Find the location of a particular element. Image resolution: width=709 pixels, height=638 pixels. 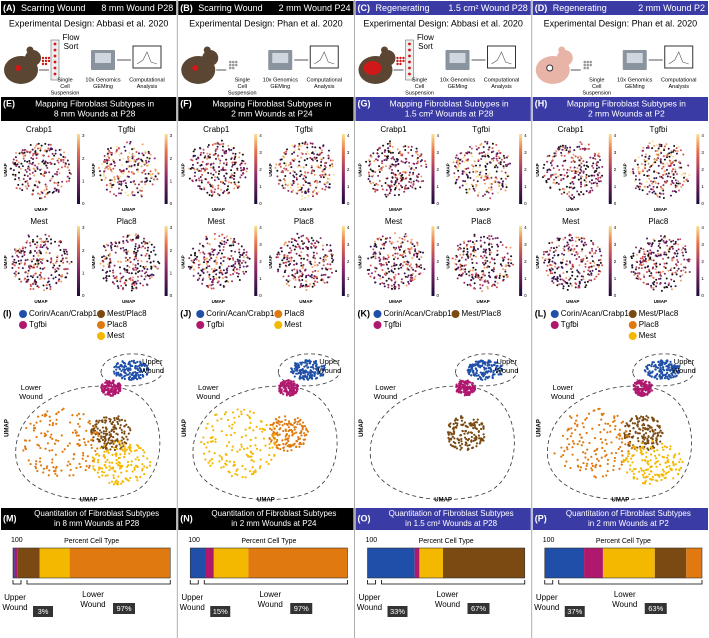

step-label: Single is located at coordinates (64, 80).